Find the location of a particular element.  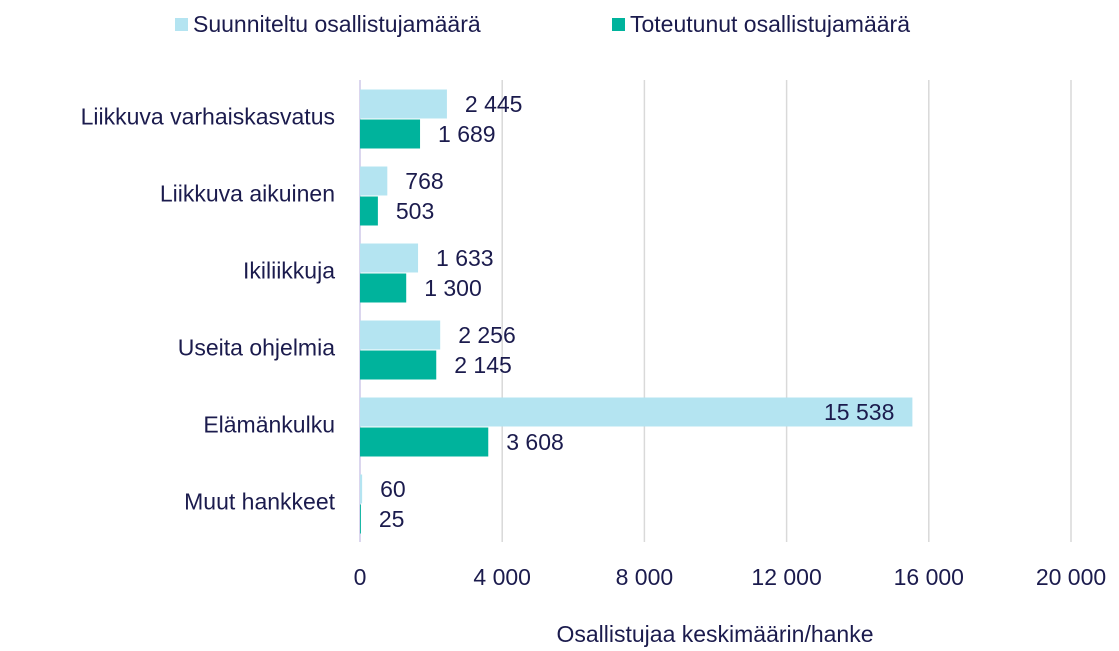

y-tick-label: Useita ohjelmia is located at coordinates (256, 348).